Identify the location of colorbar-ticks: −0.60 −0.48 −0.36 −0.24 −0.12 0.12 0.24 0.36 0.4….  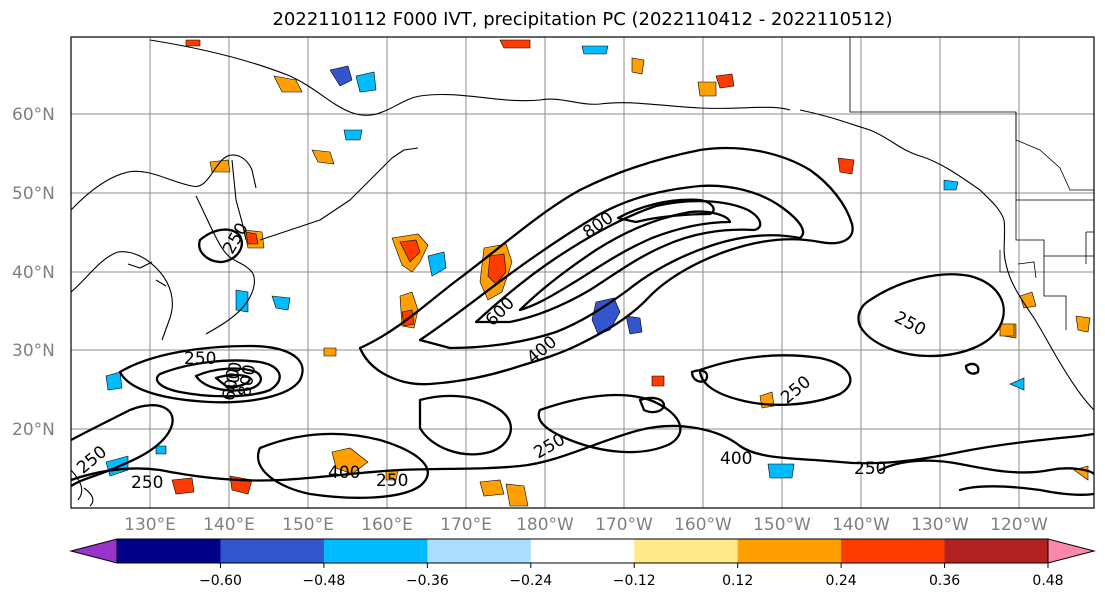
(631, 576).